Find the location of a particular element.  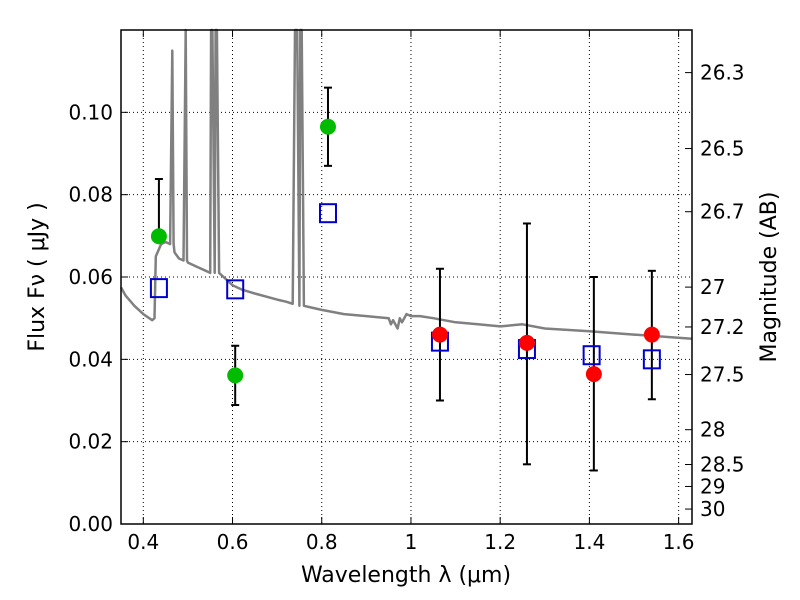

mag-tick-label: 28 is located at coordinates (712, 430).